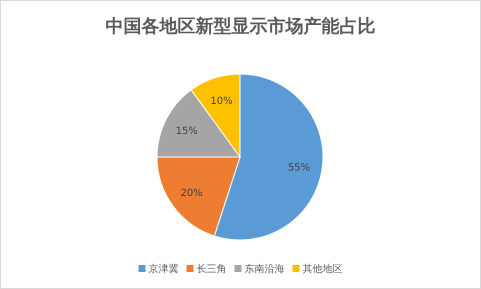  What do you see at coordinates (221, 102) in the screenshot?
I see `data-label: 10%` at bounding box center [221, 102].